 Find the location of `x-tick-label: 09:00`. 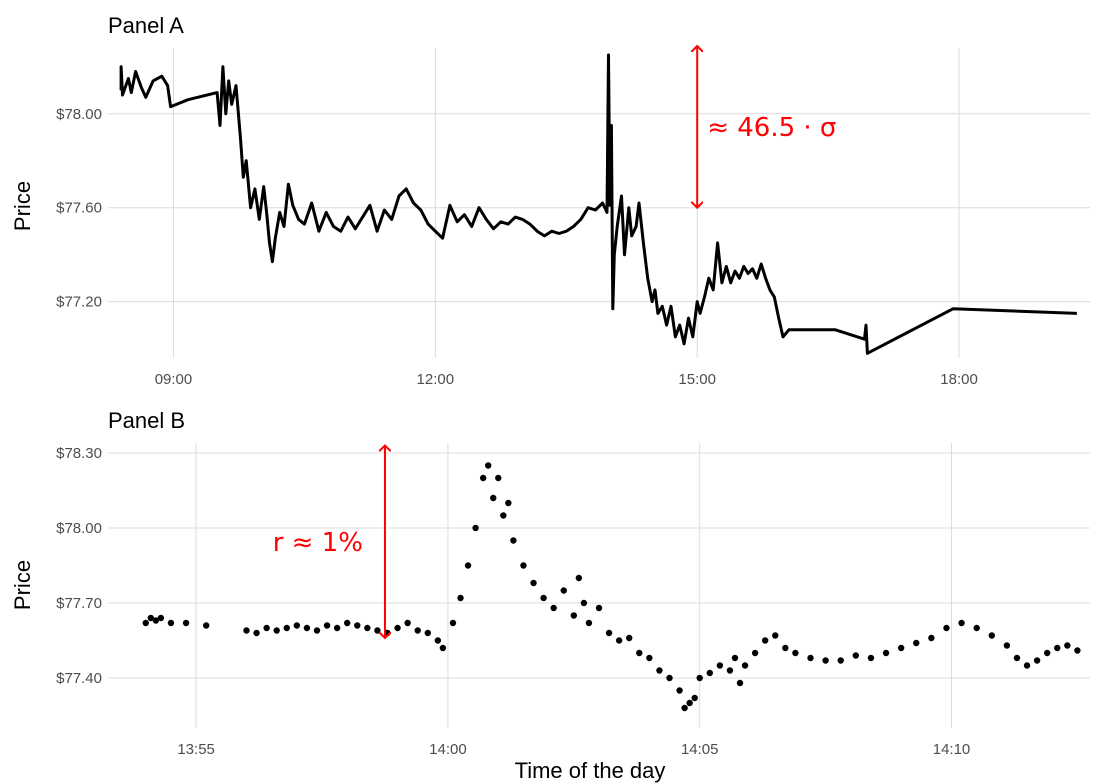

x-tick-label: 09:00 is located at coordinates (174, 379).